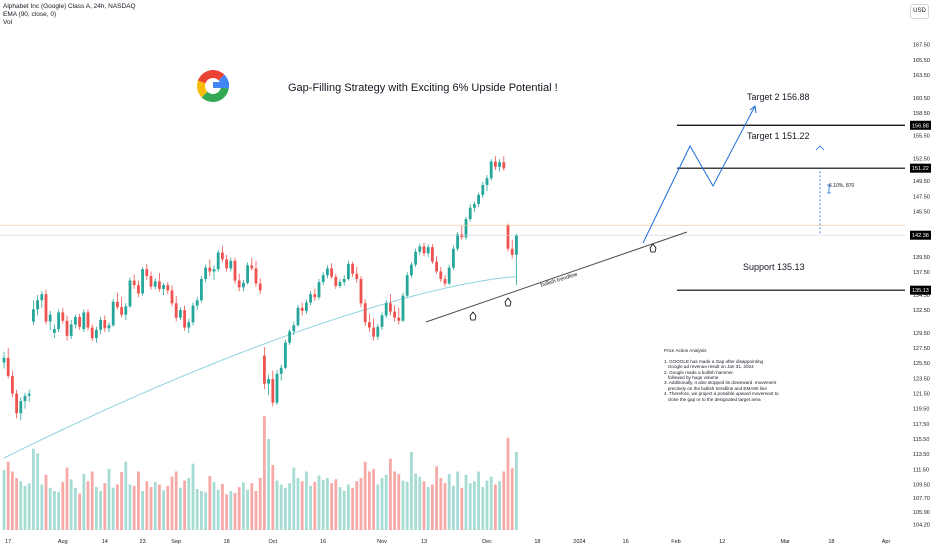  What do you see at coordinates (921, 410) in the screenshot?
I see `y-tick-label: 119.50` at bounding box center [921, 410].